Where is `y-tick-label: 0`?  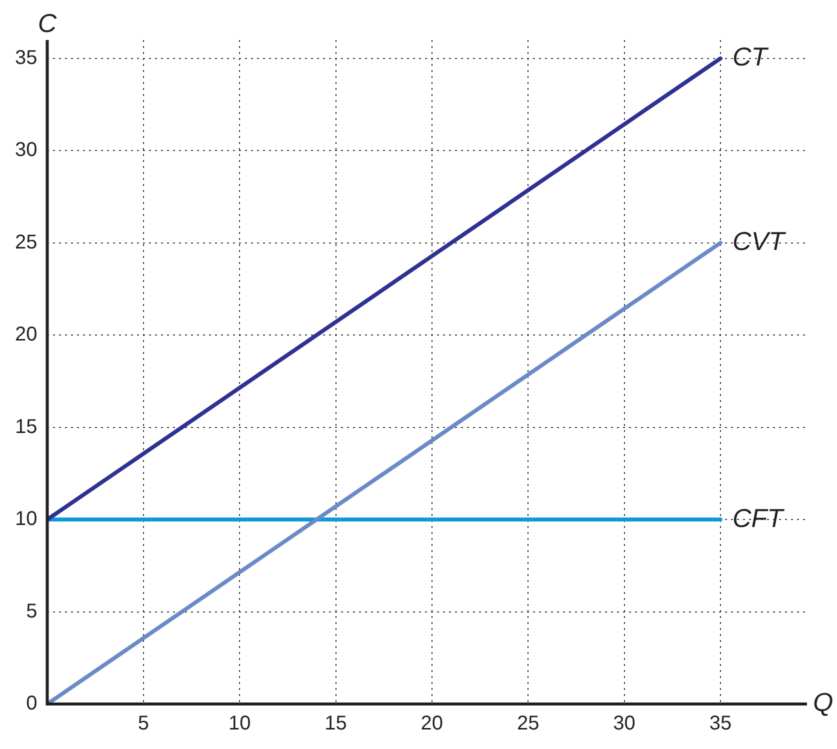
y-tick-label: 0 is located at coordinates (32, 703).